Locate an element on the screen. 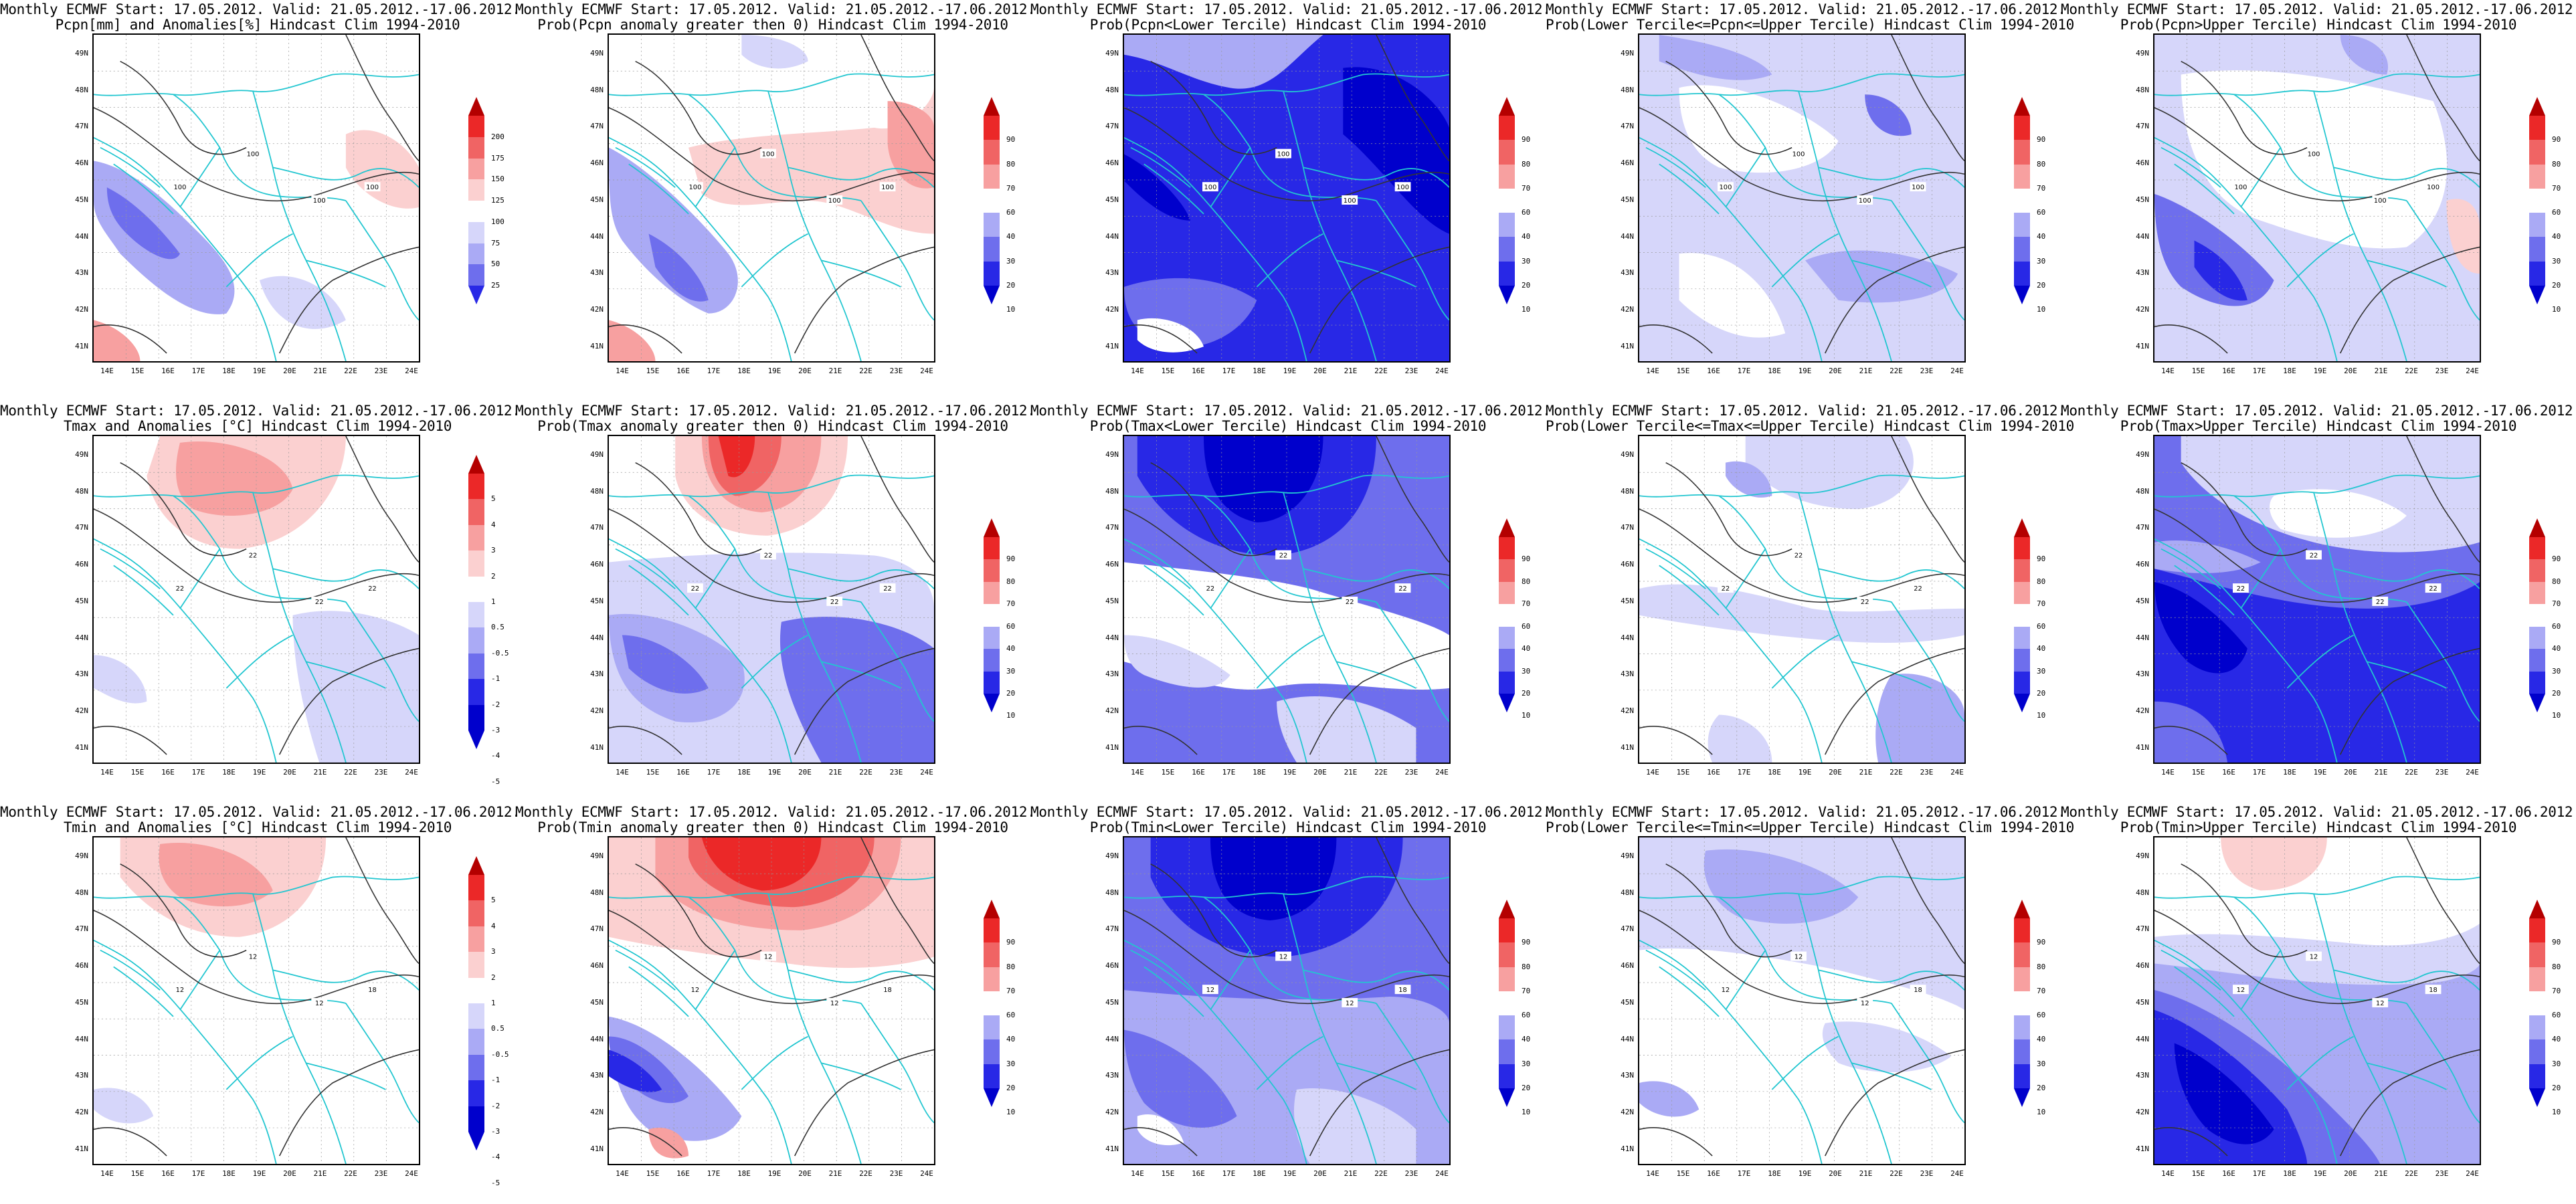 The image size is (2576, 1204). latitude-label: 49N is located at coordinates (1112, 53).